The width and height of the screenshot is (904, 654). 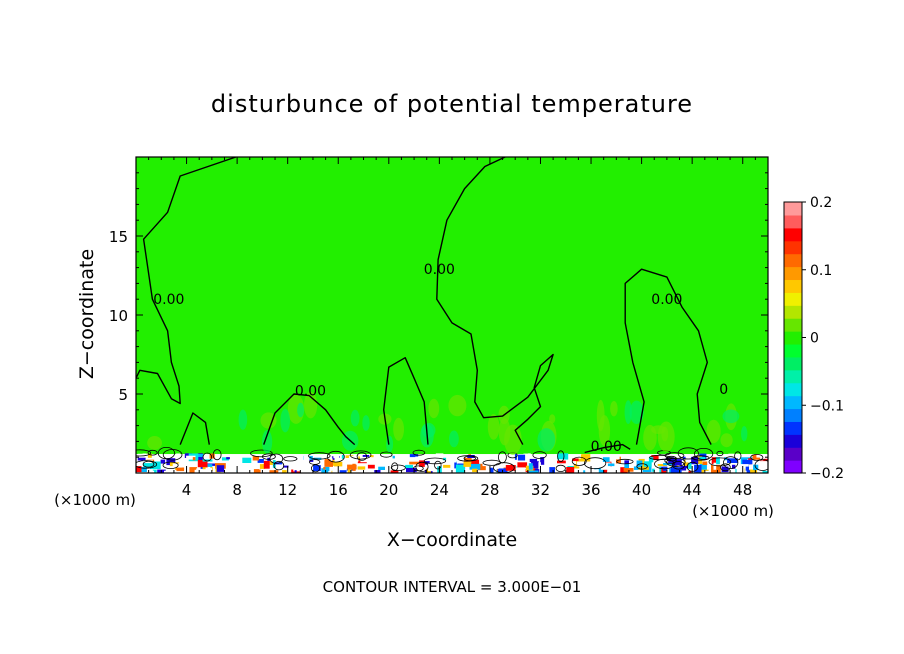 What do you see at coordinates (187, 490) in the screenshot?
I see `x-tick-label: 4` at bounding box center [187, 490].